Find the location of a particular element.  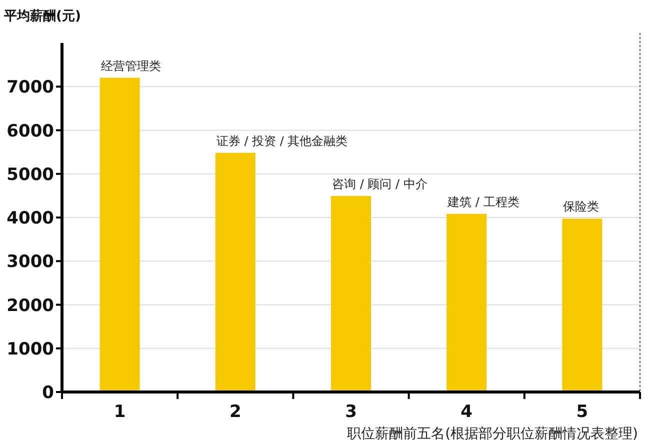

y-tick-label: 6000 is located at coordinates (30, 131).